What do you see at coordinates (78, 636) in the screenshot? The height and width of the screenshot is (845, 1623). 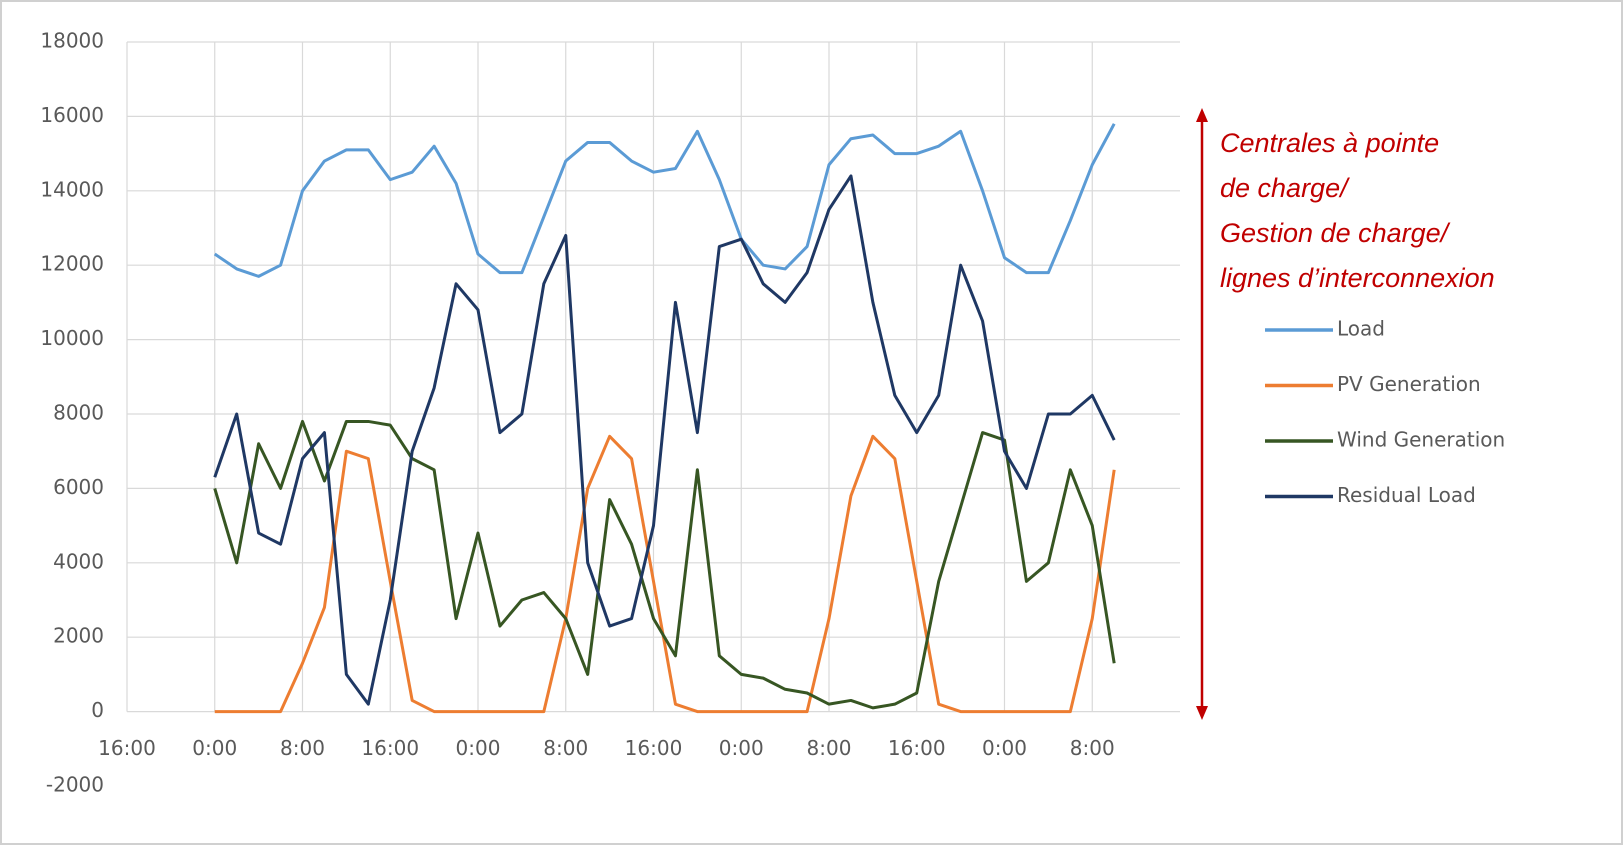 I see `y-tick-label: 2000` at bounding box center [78, 636].